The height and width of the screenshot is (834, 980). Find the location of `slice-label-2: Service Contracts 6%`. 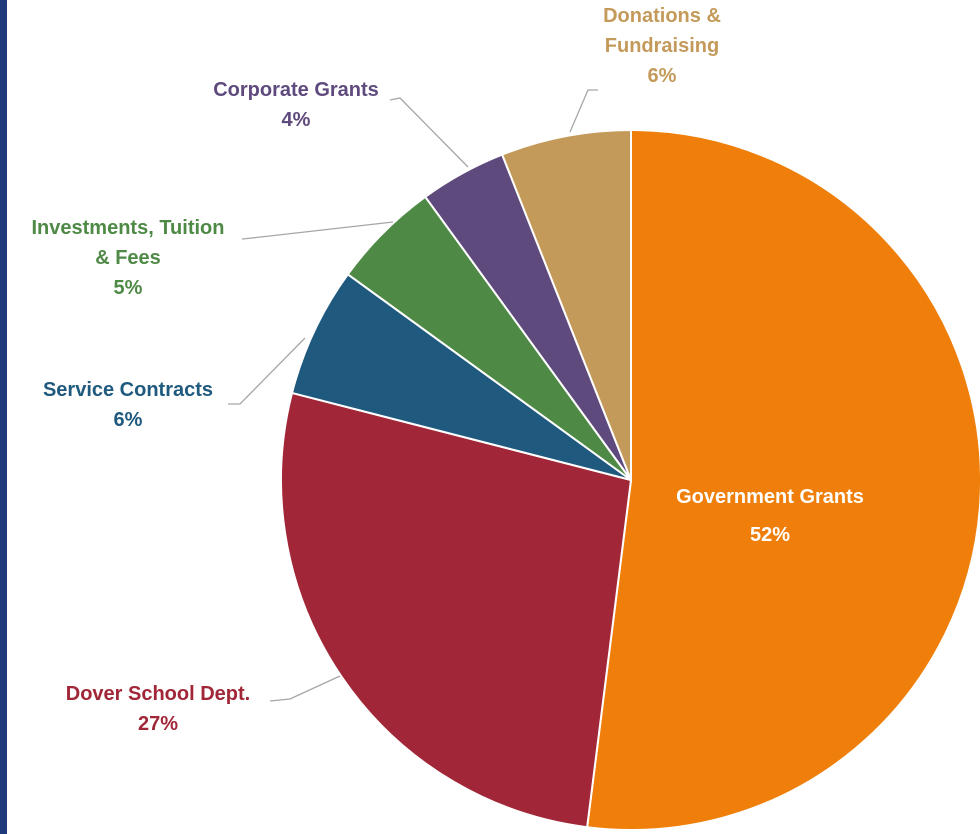

slice-label-2: Service Contracts 6% is located at coordinates (128, 405).